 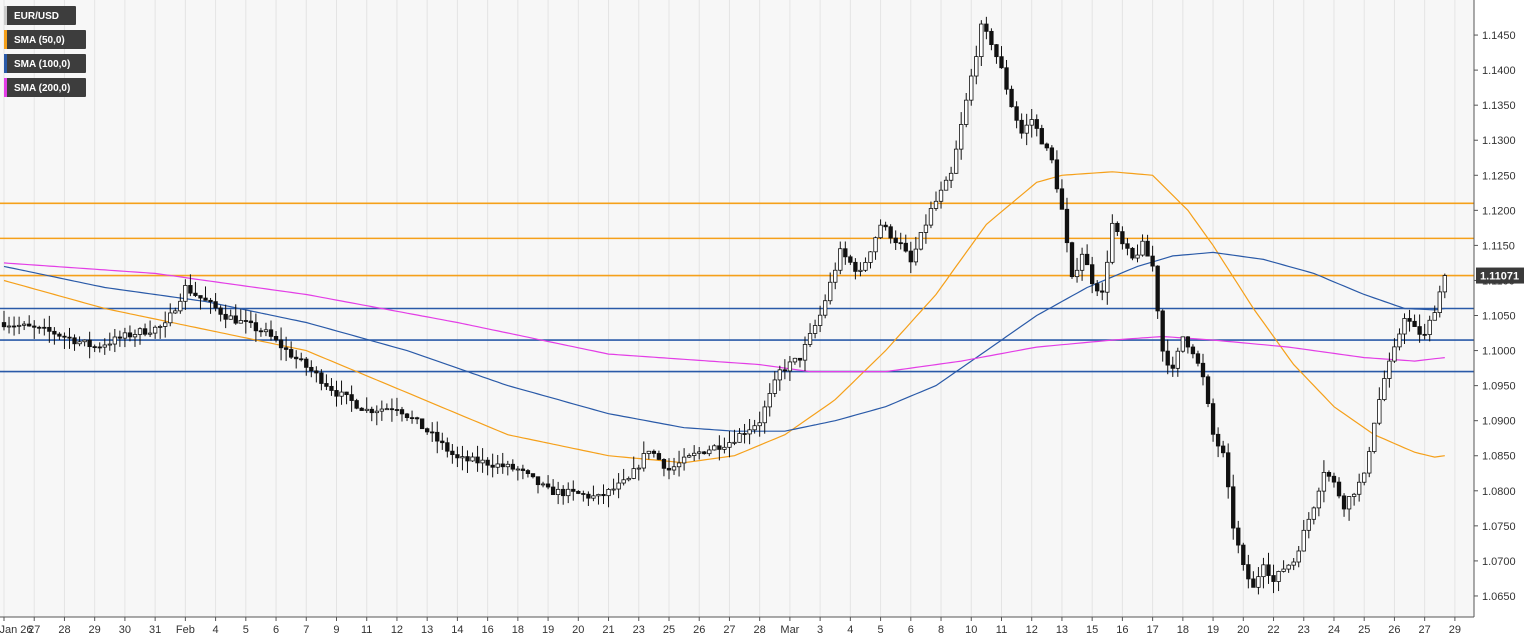 What do you see at coordinates (881, 630) in the screenshot?
I see `x-tick-label: 5` at bounding box center [881, 630].